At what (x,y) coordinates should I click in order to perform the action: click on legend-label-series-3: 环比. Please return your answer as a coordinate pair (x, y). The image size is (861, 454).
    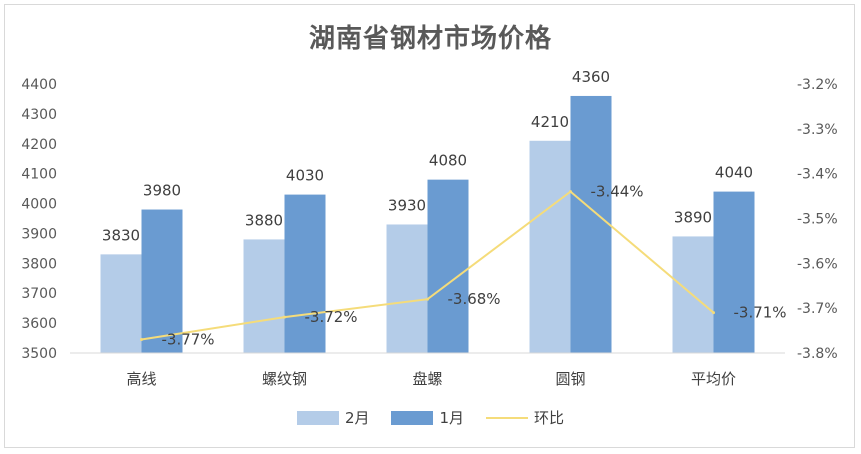
    Looking at the image, I should click on (549, 418).